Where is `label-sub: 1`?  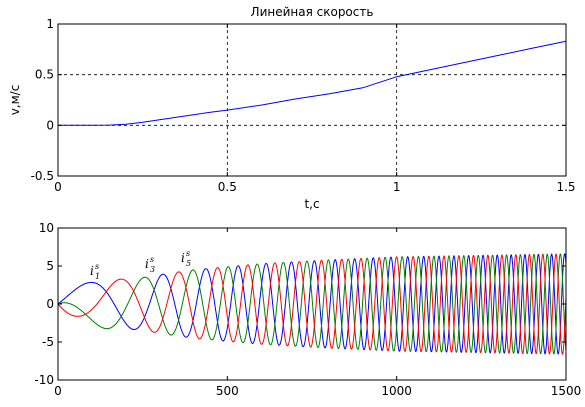 label-sub: 1 is located at coordinates (97, 276).